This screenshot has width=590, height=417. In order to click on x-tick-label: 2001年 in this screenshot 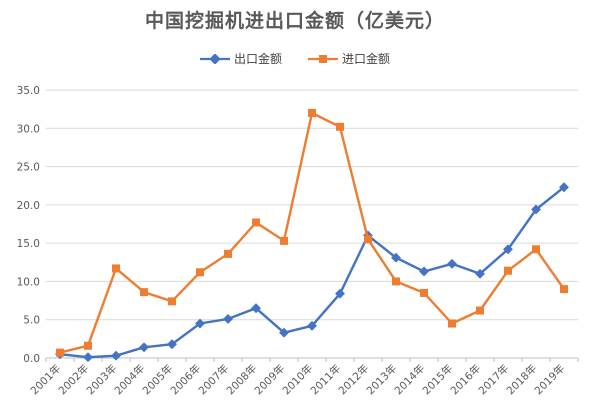, I will do `click(46, 380)`.